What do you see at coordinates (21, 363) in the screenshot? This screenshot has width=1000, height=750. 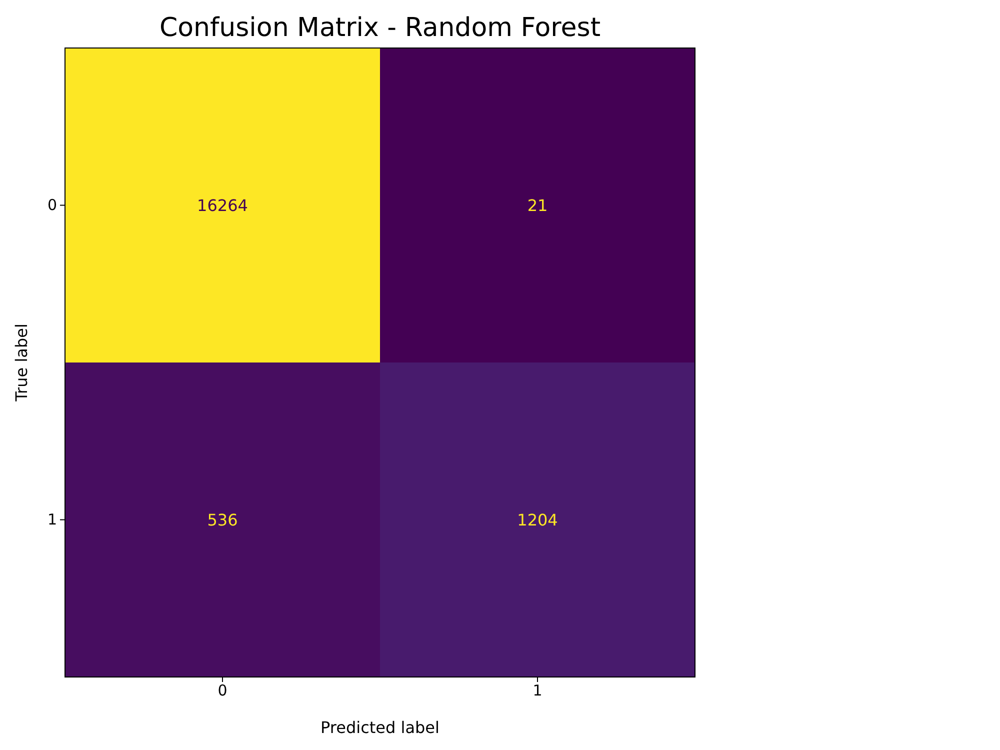 I see `y-axis-title: True label` at bounding box center [21, 363].